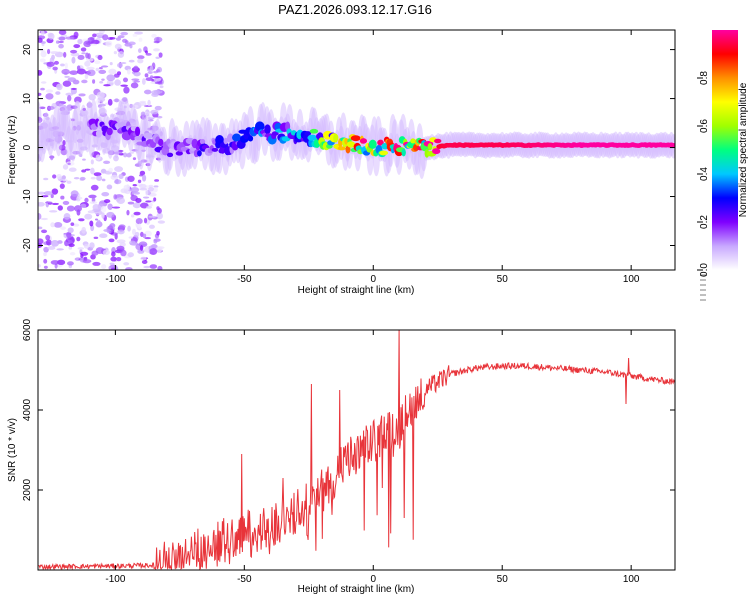 The width and height of the screenshot is (750, 600). Describe the element at coordinates (12, 150) in the screenshot. I see `spectrogram-y-label: Frequency (Hz)` at that location.